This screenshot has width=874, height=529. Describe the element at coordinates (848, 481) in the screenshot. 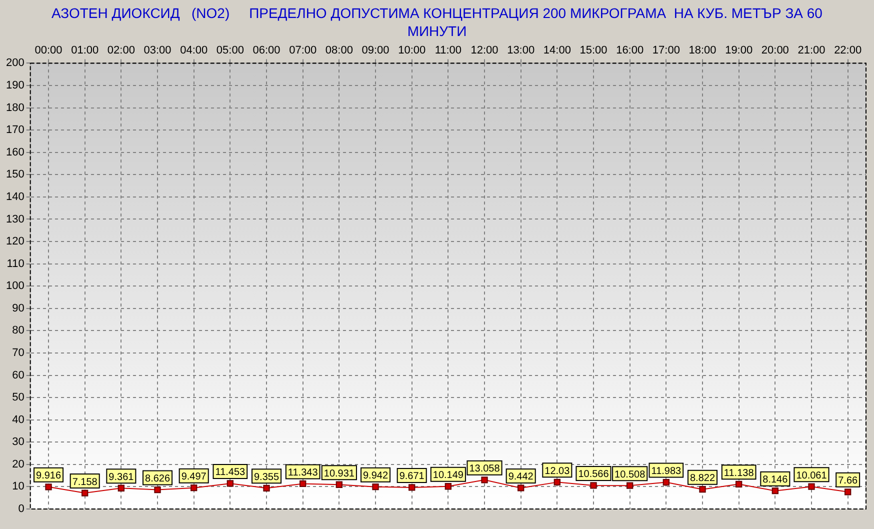

I see `data-label: 7.66` at that location.